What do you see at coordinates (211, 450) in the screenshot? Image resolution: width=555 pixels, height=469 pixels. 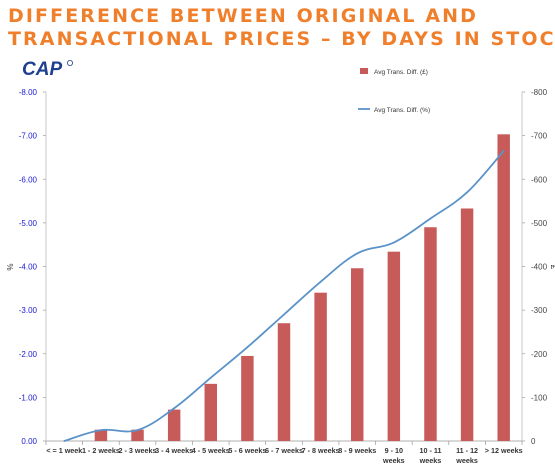 I see `x-axis-category-label: 4 - 5 weeks` at bounding box center [211, 450].